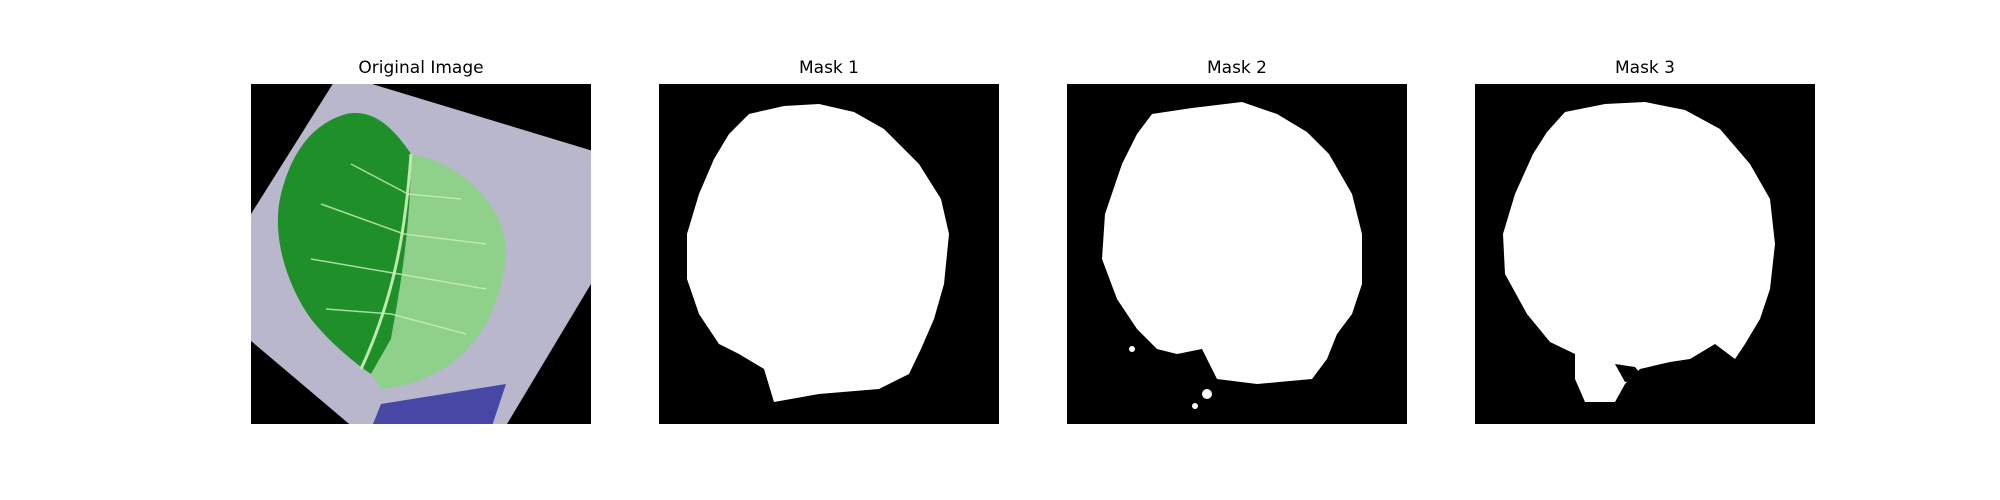 This screenshot has height=500, width=2000. Describe the element at coordinates (1644, 68) in the screenshot. I see `panel-title-mask-3: Mask 3` at that location.